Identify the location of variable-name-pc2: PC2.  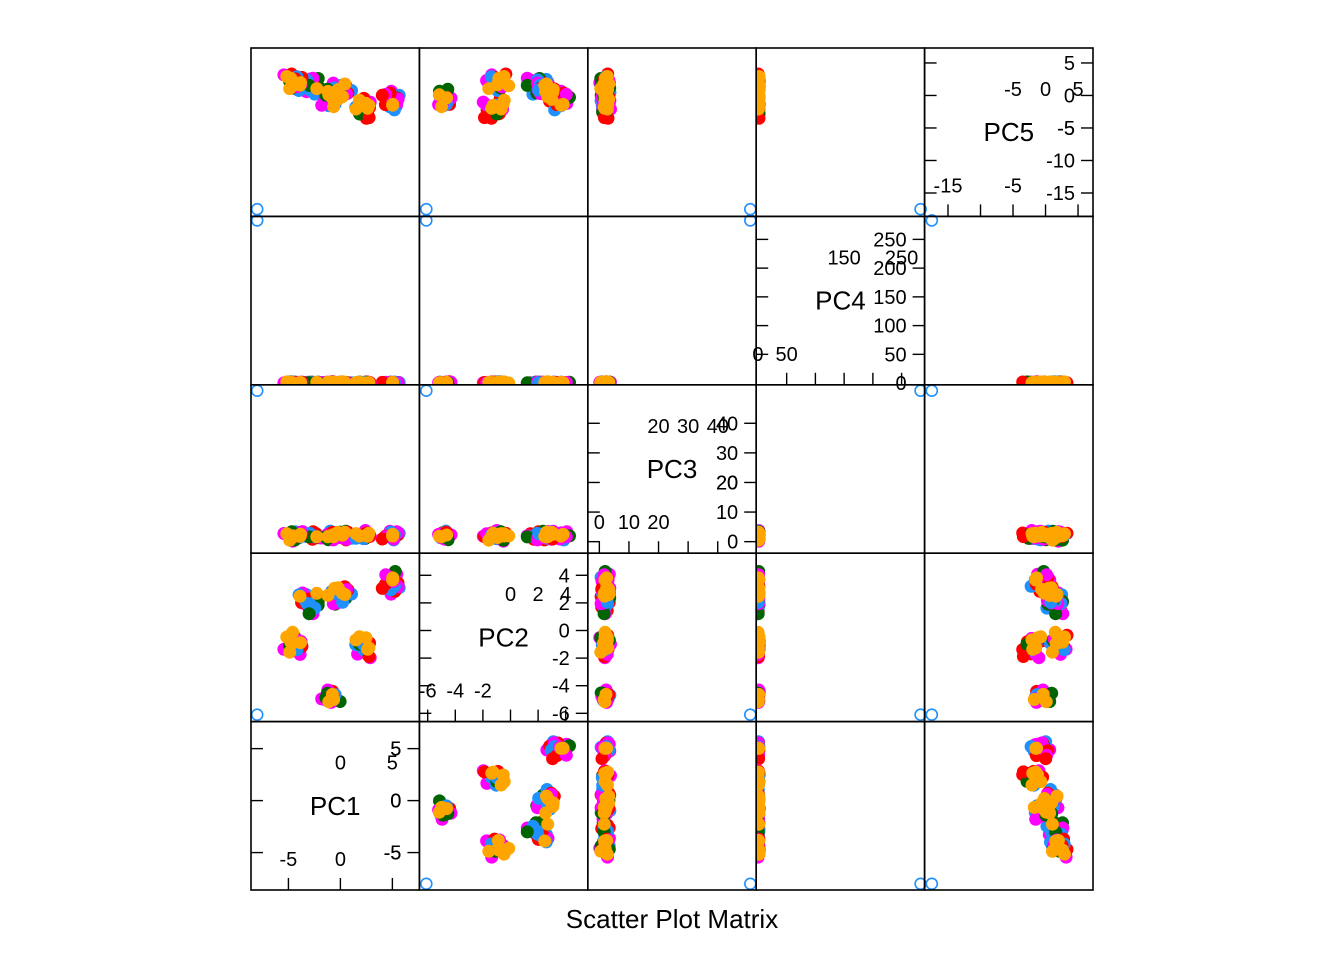
(503, 637).